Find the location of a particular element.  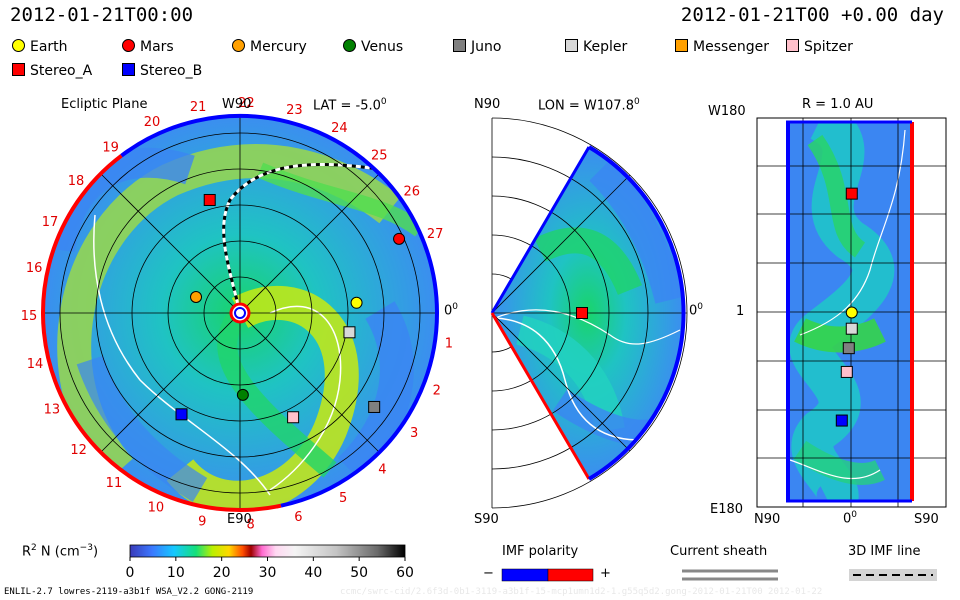

body-spitzer is located at coordinates (846, 371).